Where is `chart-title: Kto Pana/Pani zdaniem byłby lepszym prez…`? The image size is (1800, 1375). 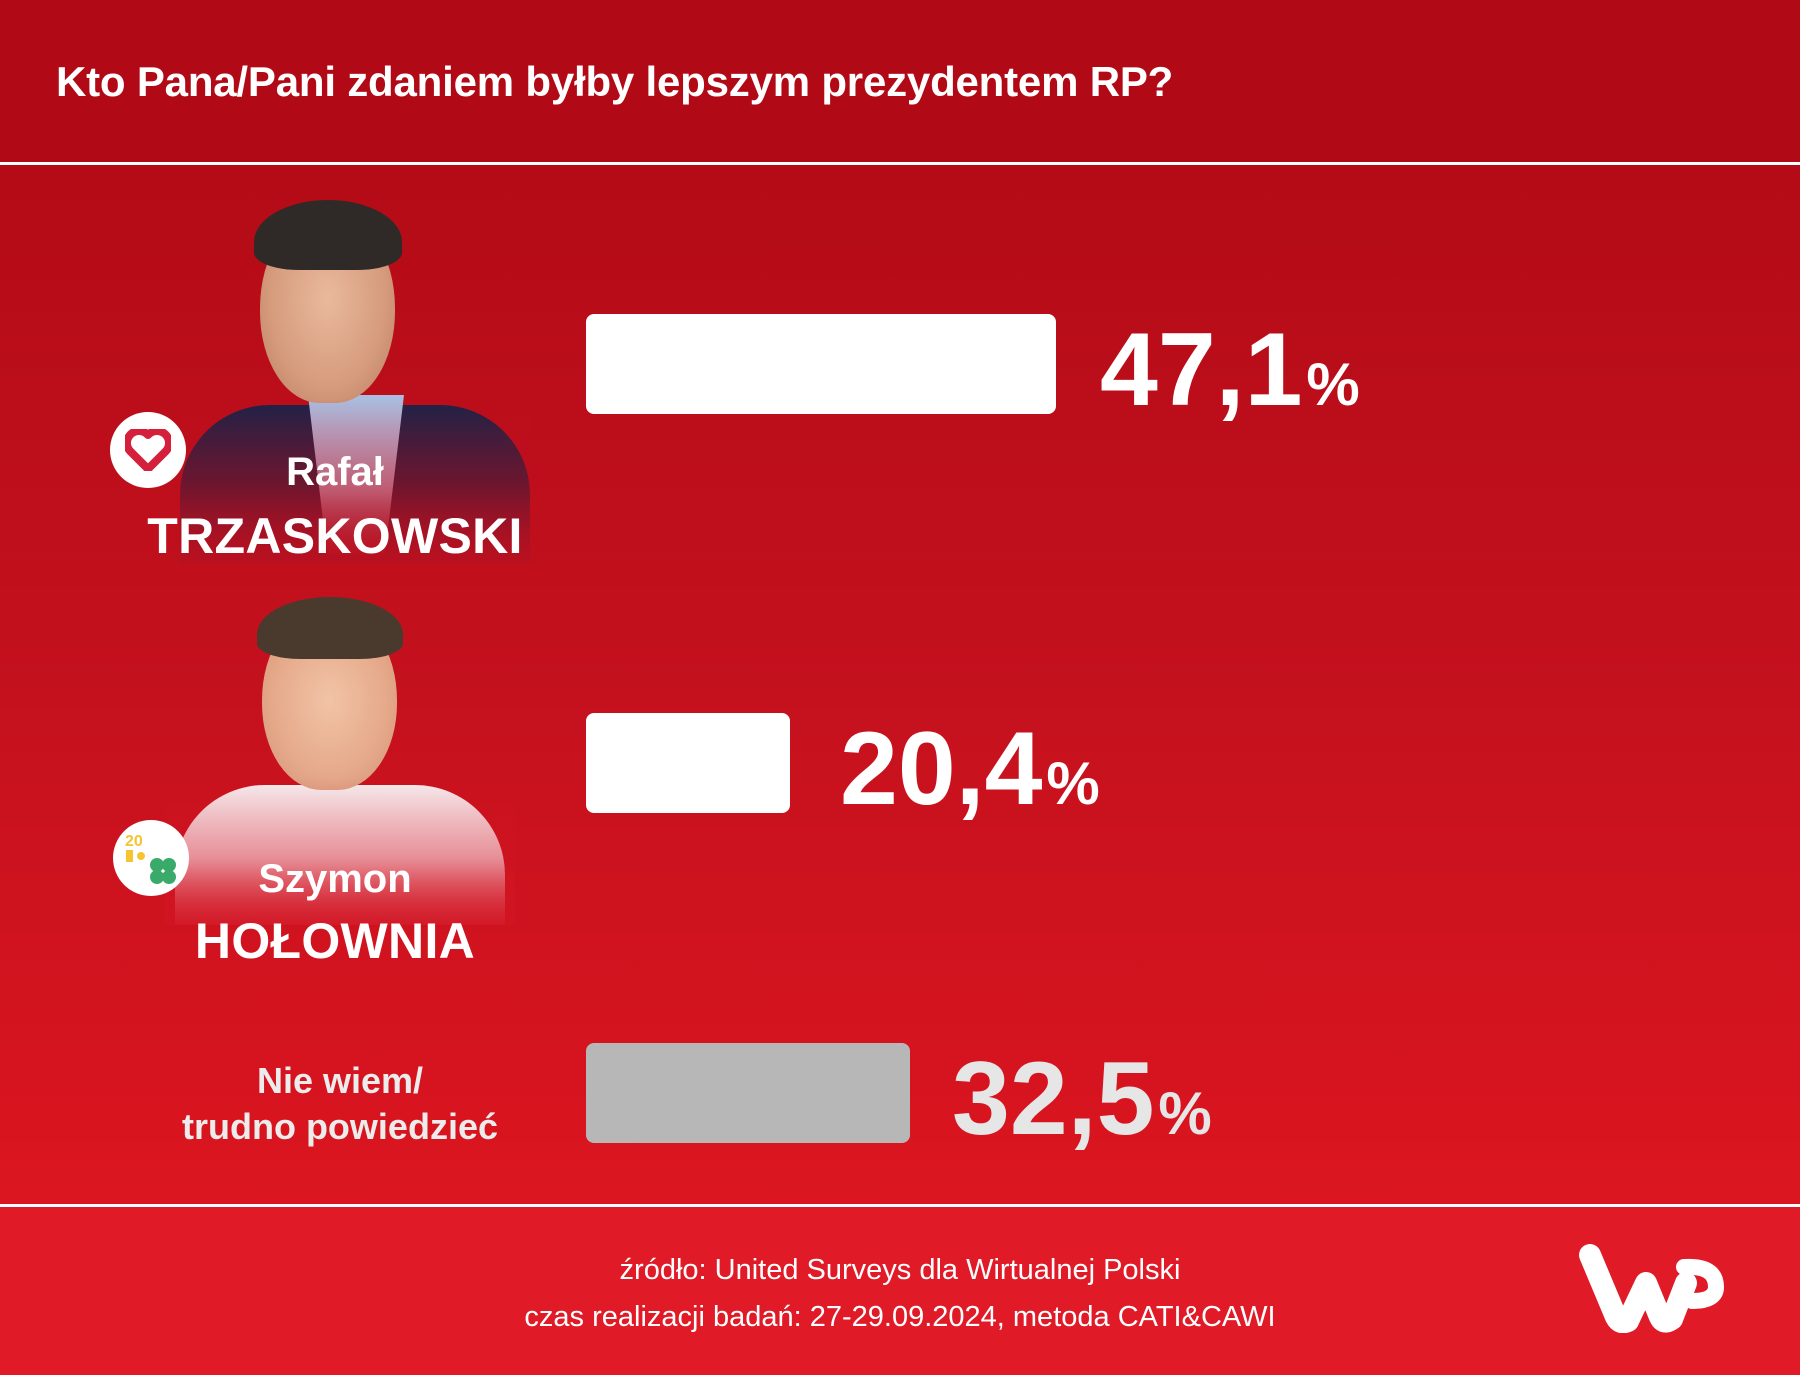 chart-title: Kto Pana/Pani zdaniem byłby lepszym prez… is located at coordinates (615, 81).